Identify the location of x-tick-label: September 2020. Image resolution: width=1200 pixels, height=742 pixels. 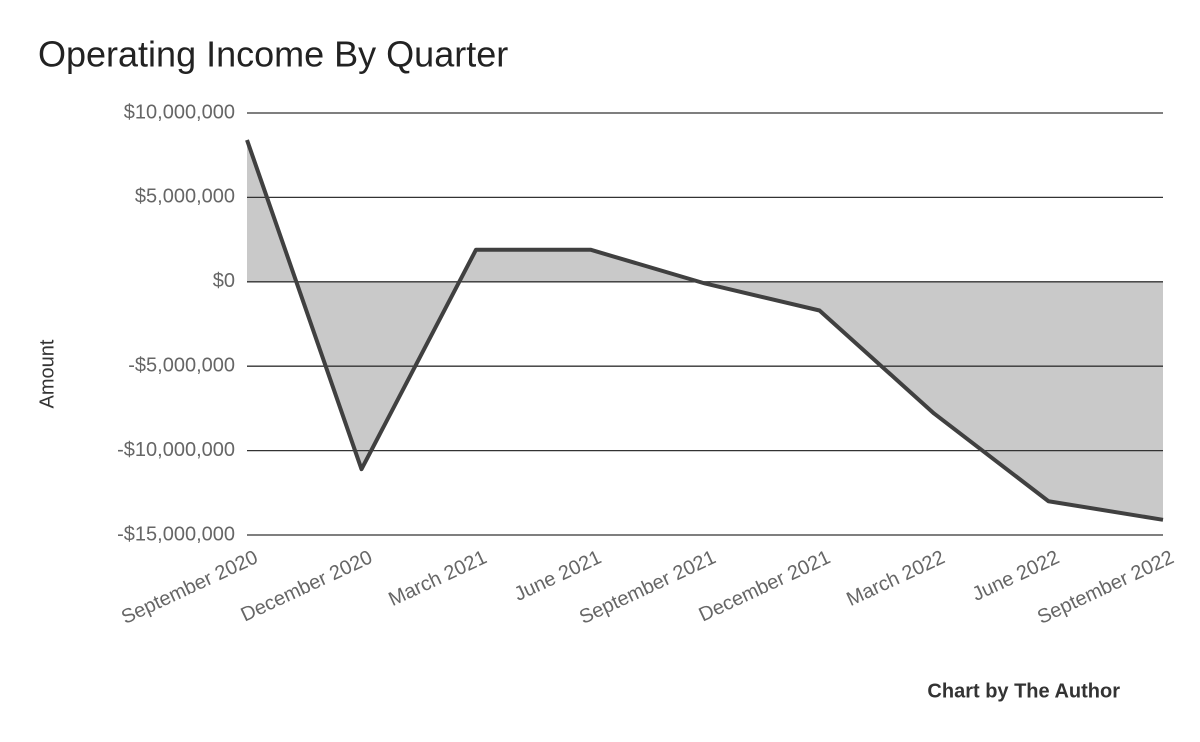
(189, 587).